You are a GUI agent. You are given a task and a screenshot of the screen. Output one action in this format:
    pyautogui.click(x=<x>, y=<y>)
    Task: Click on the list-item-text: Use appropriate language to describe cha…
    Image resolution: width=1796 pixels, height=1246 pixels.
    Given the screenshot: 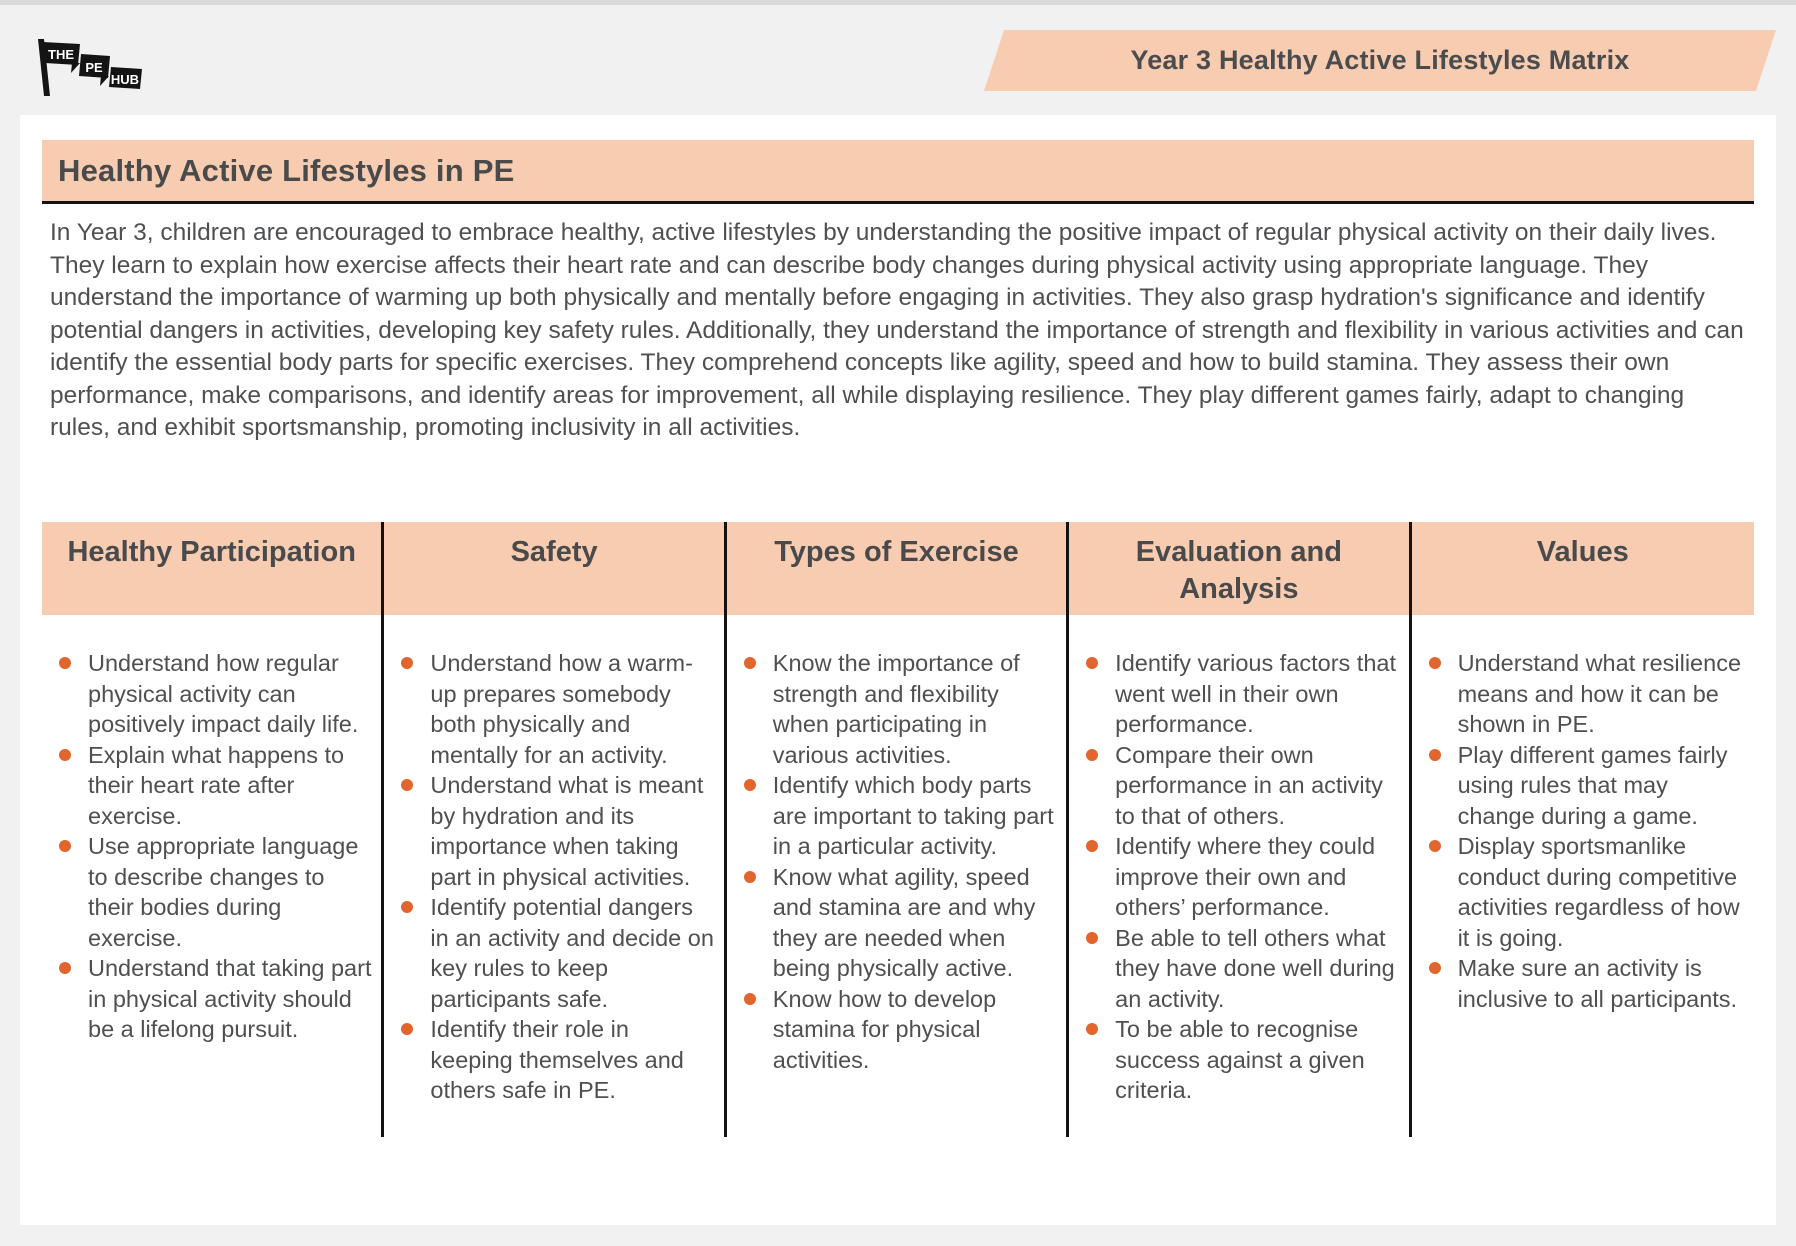 What is the action you would take?
    pyautogui.click(x=223, y=892)
    